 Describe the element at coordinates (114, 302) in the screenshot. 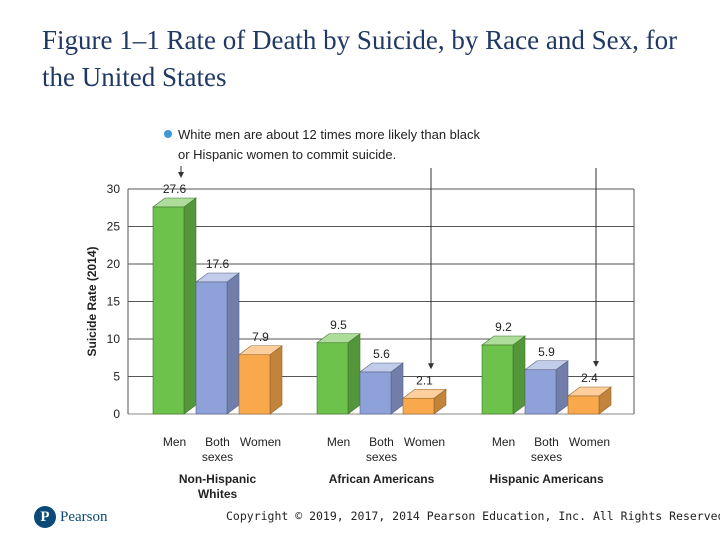

I see `y-tick-label: 15` at that location.